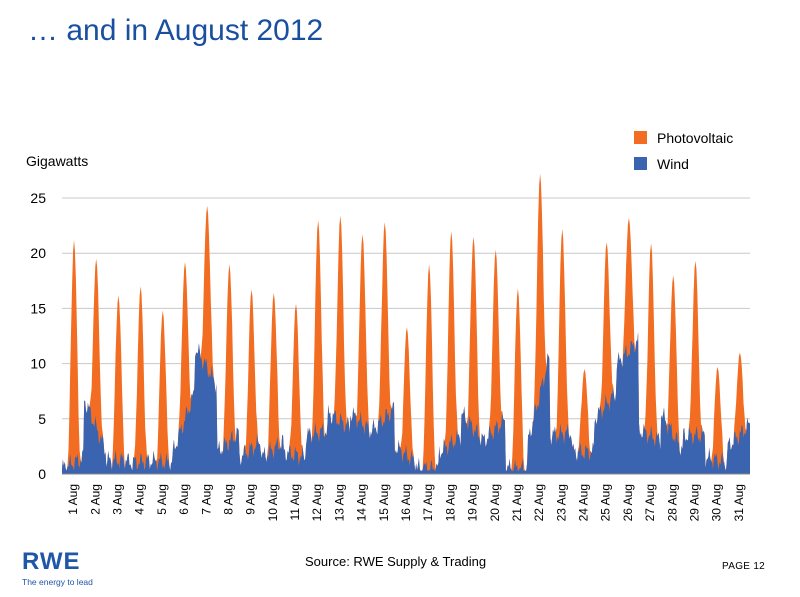 This screenshot has width=800, height=597. I want to click on logo-wordmark: RWE, so click(51, 561).